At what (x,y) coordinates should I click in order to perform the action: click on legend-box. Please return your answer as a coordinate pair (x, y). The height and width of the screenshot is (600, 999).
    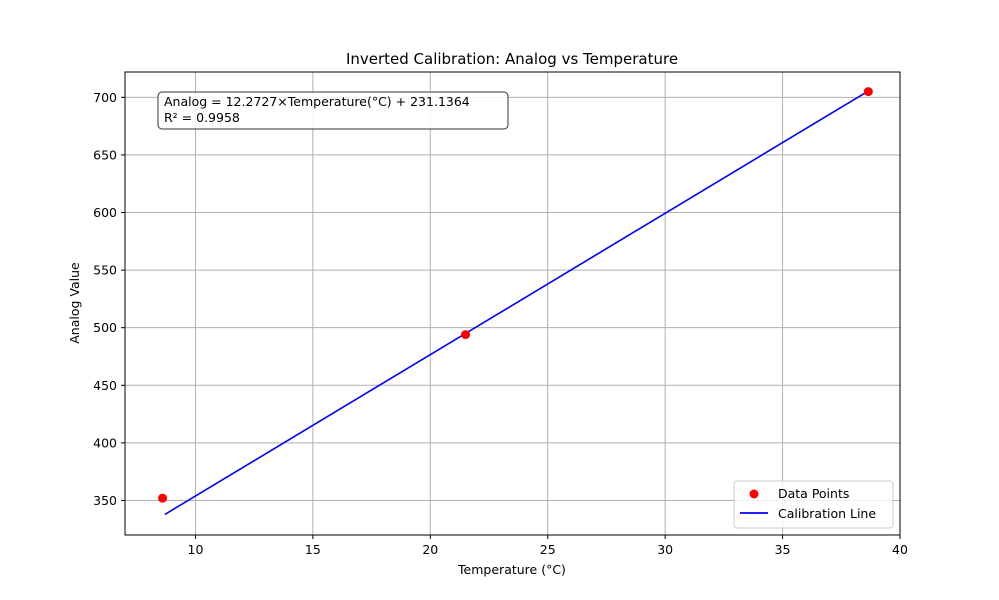
    Looking at the image, I should click on (813, 504).